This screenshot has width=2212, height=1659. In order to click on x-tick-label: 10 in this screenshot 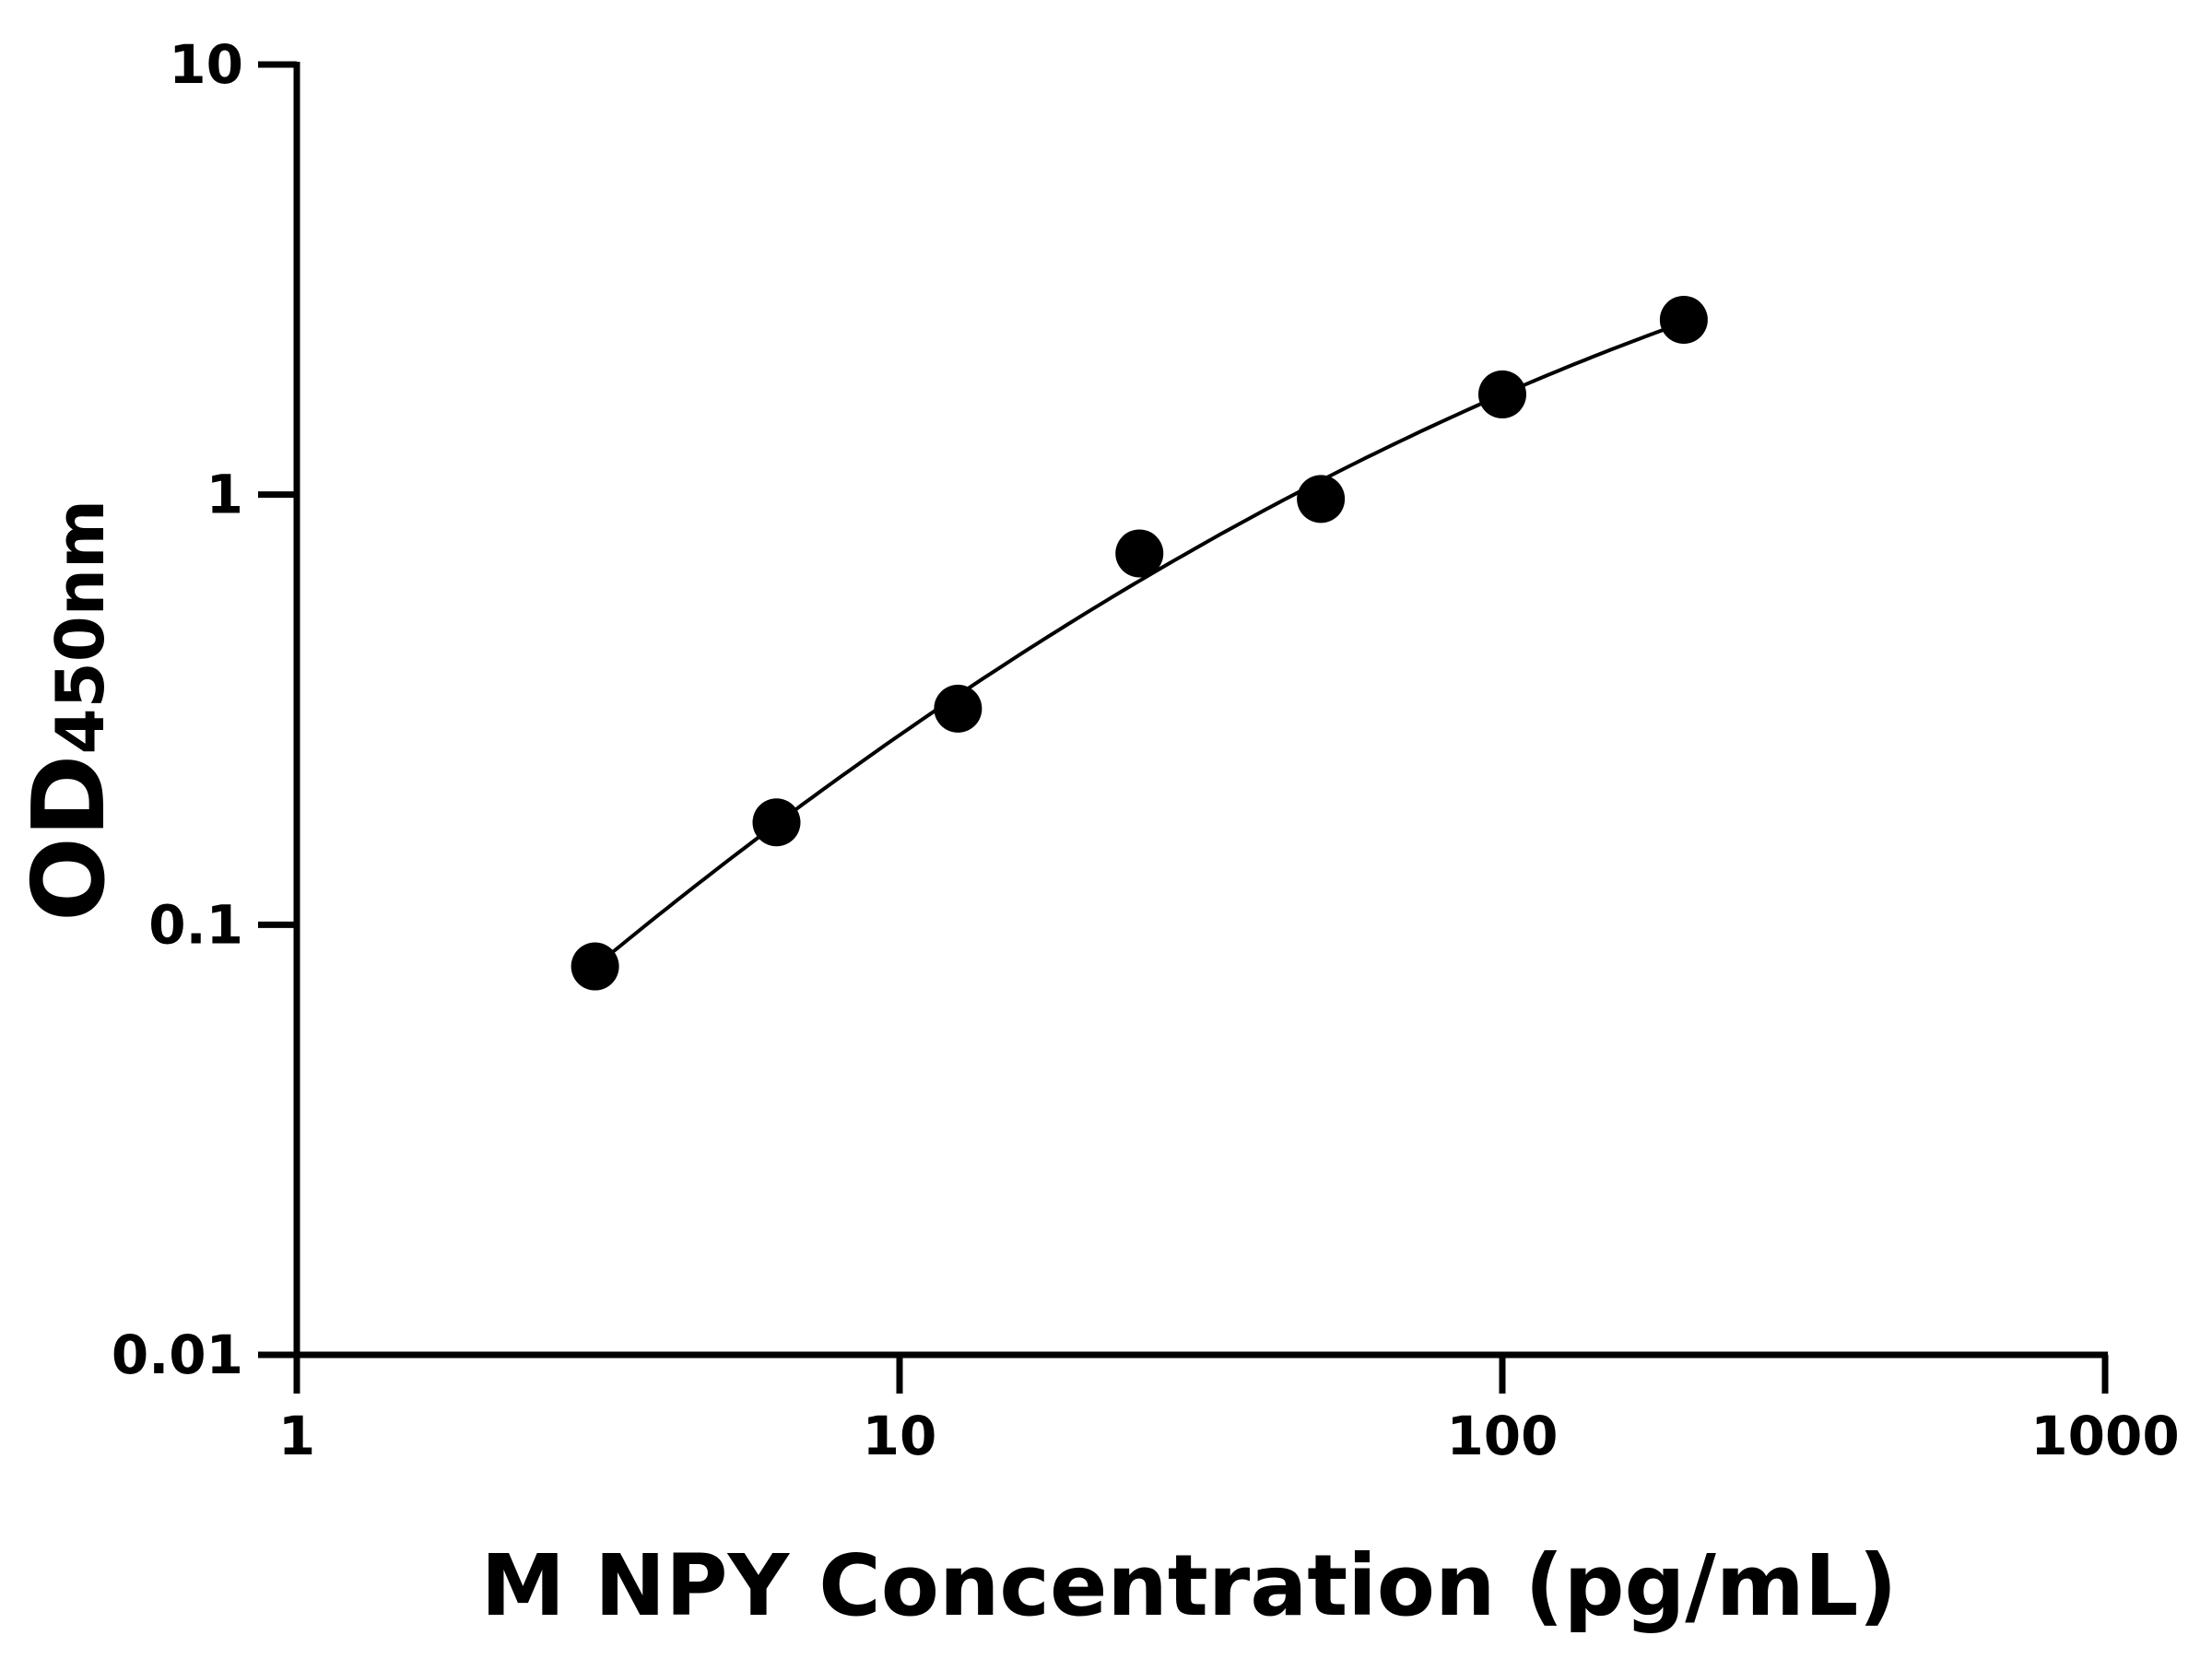, I will do `click(900, 1436)`.